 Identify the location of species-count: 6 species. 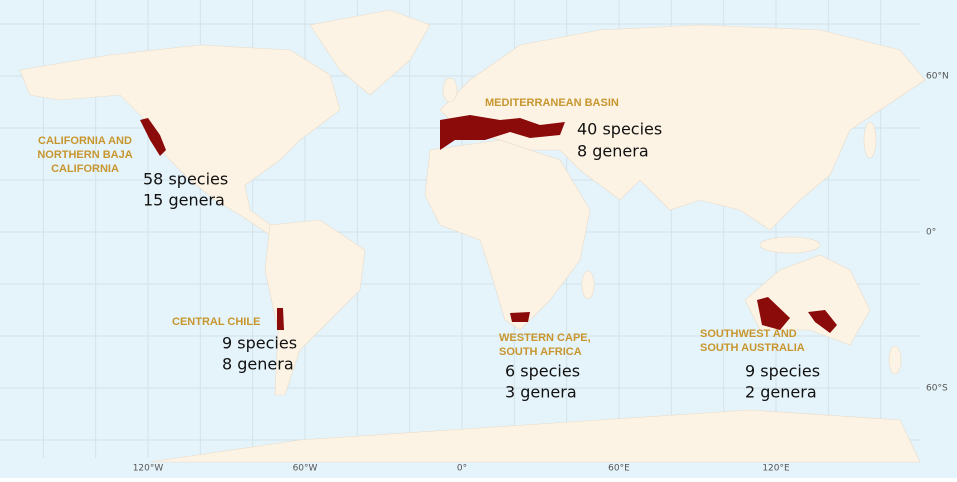
(542, 371).